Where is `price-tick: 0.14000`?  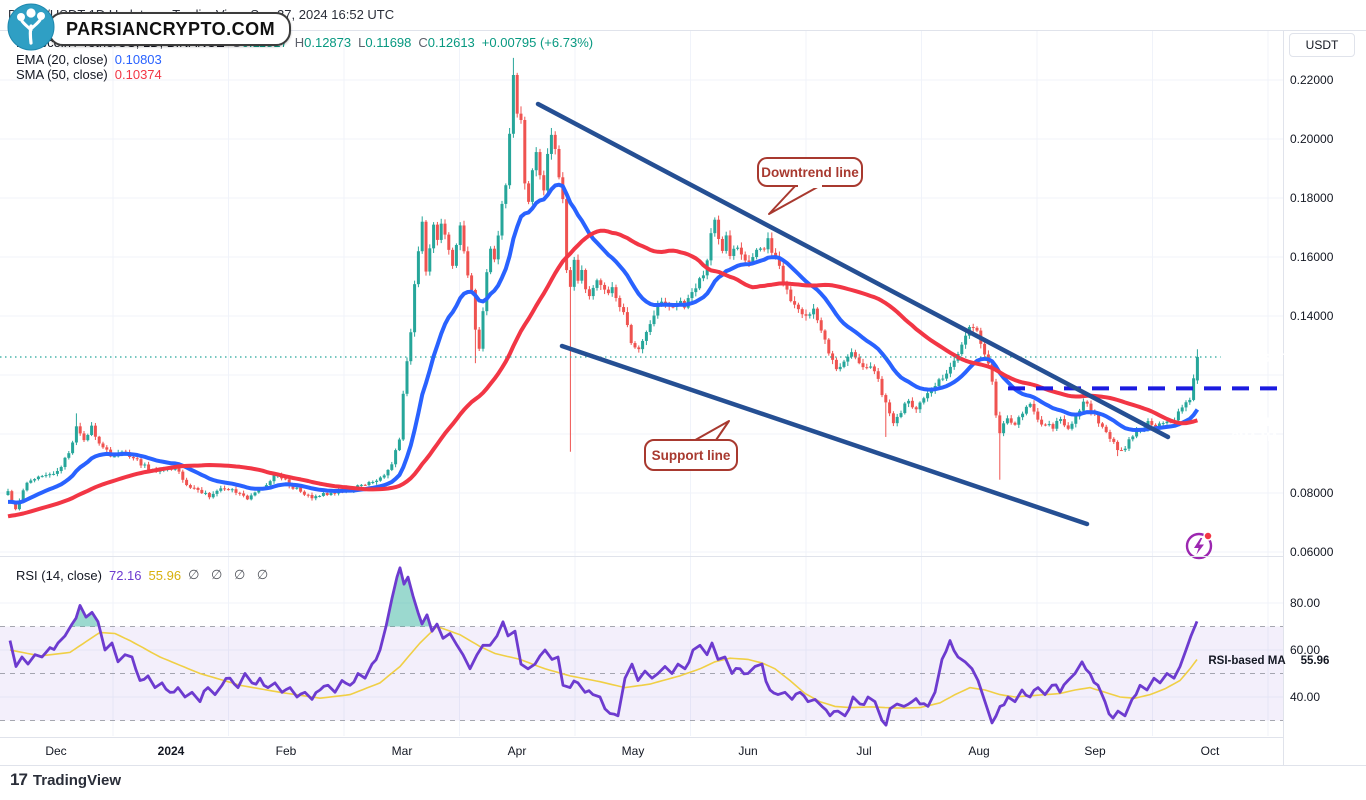 price-tick: 0.14000 is located at coordinates (1312, 316).